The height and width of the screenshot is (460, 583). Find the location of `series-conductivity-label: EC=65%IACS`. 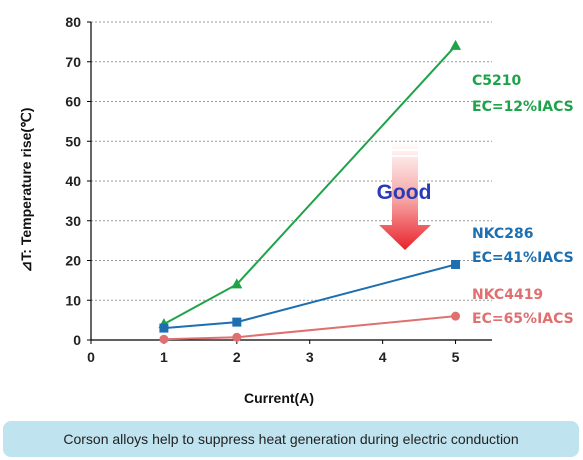

series-conductivity-label: EC=65%IACS is located at coordinates (523, 319).